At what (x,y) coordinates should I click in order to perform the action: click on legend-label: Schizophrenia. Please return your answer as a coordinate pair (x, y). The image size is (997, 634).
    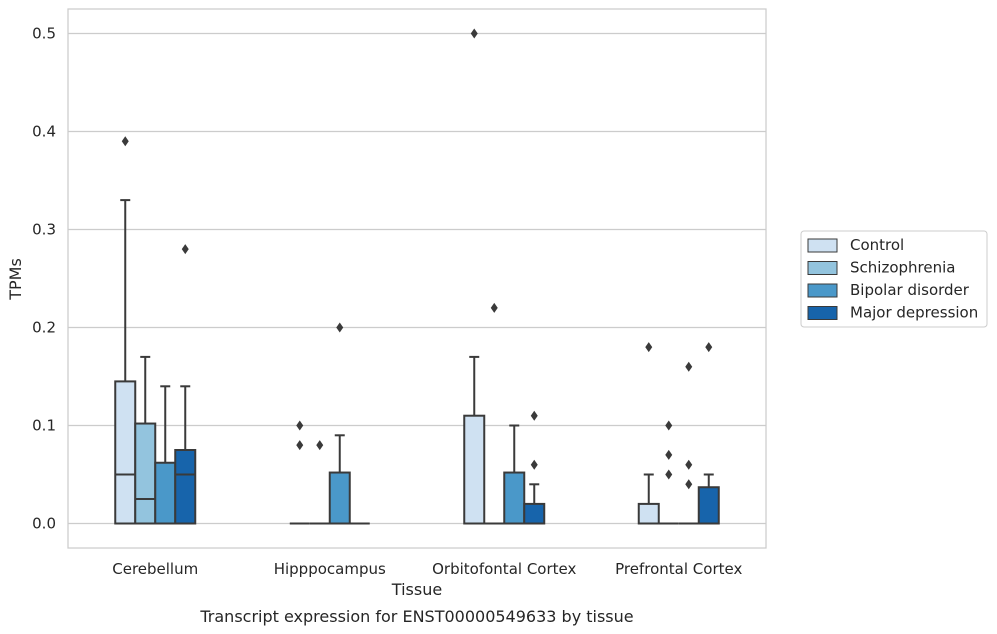
    Looking at the image, I should click on (902, 268).